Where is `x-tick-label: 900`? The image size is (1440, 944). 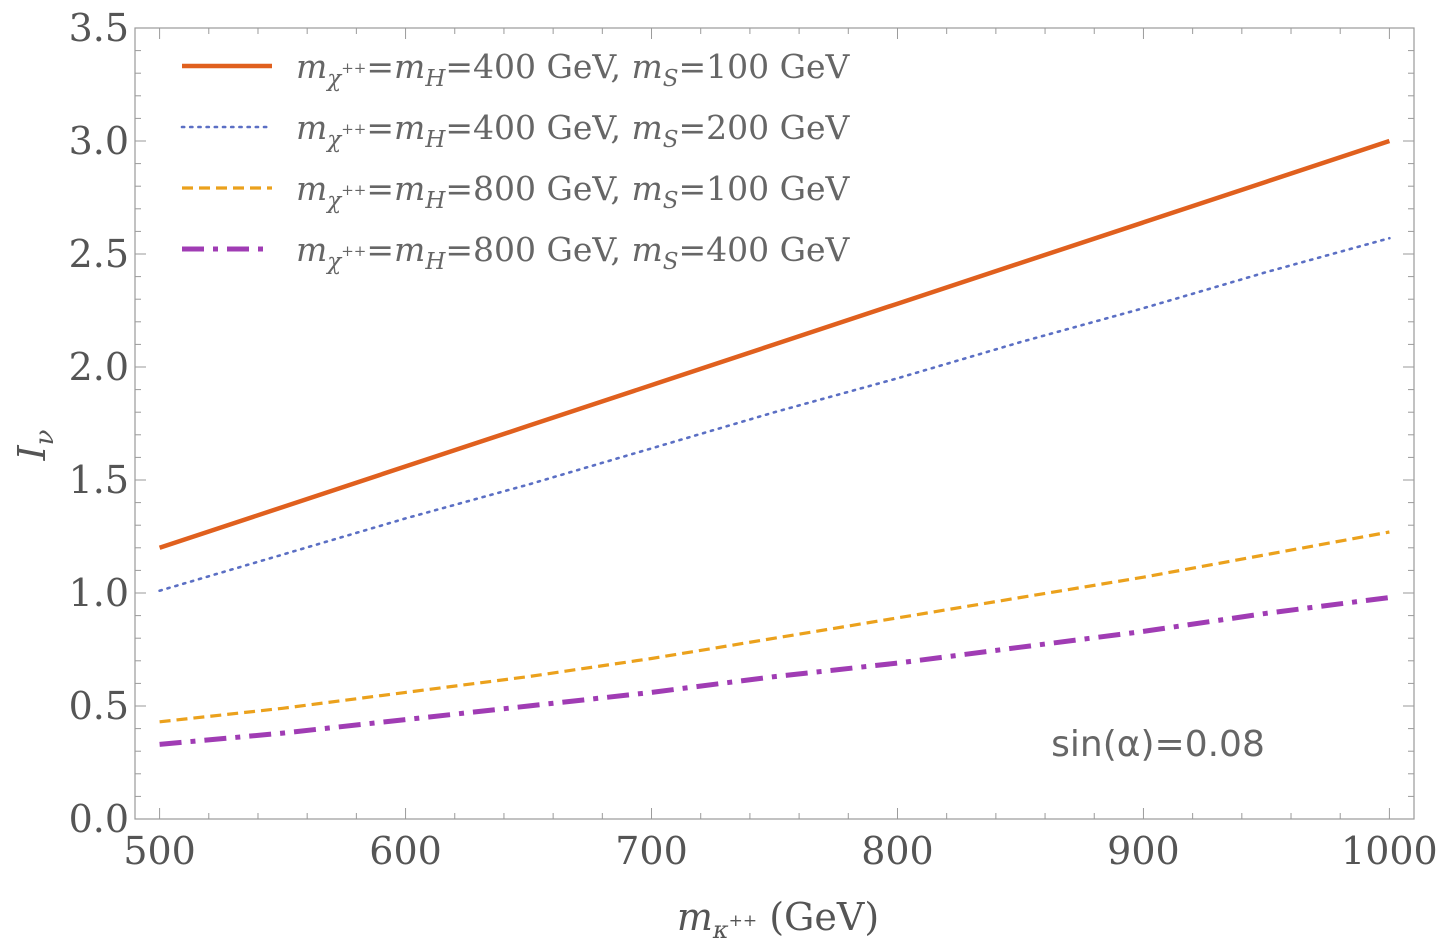
x-tick-label: 900 is located at coordinates (1143, 851).